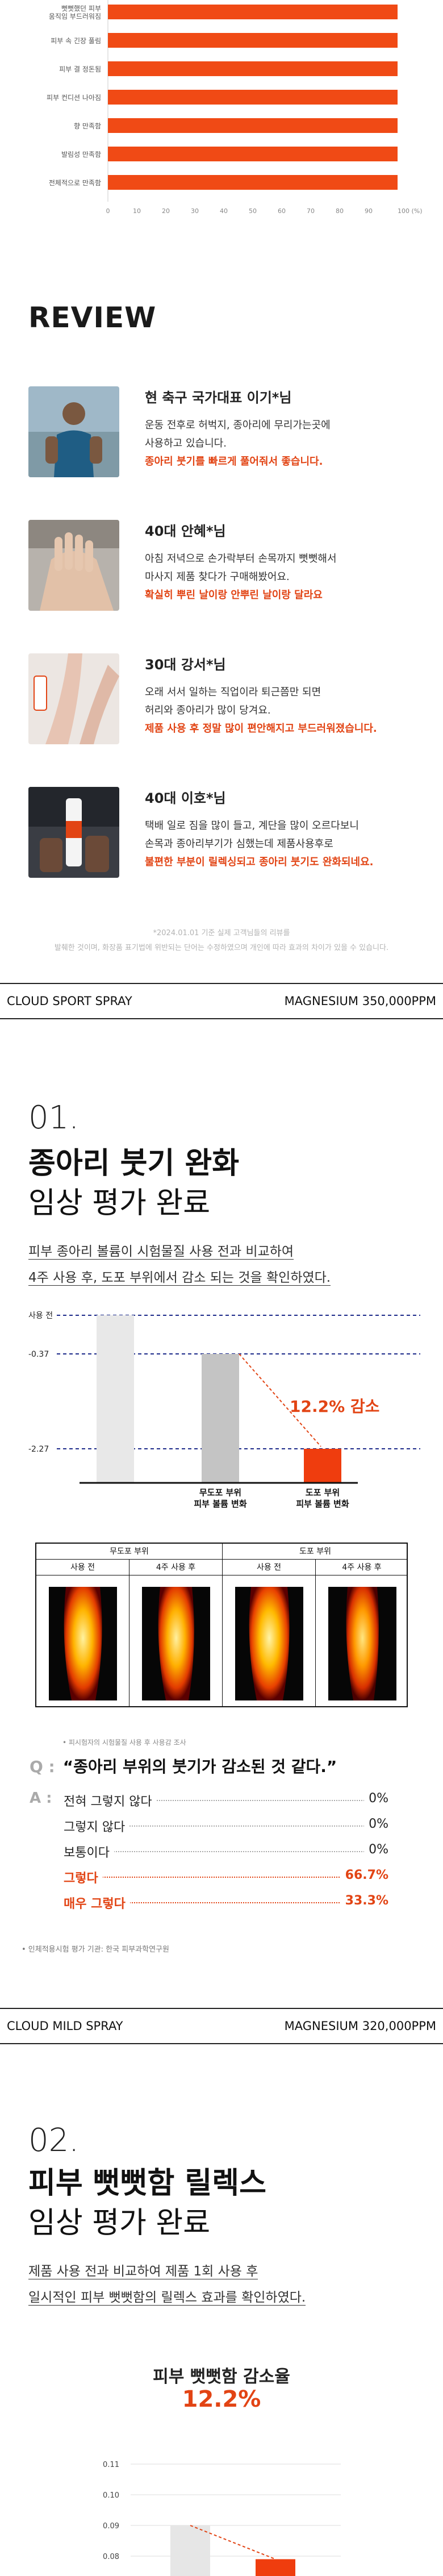 This screenshot has width=443, height=2576. Describe the element at coordinates (108, 211) in the screenshot. I see `tick-label: 0` at that location.